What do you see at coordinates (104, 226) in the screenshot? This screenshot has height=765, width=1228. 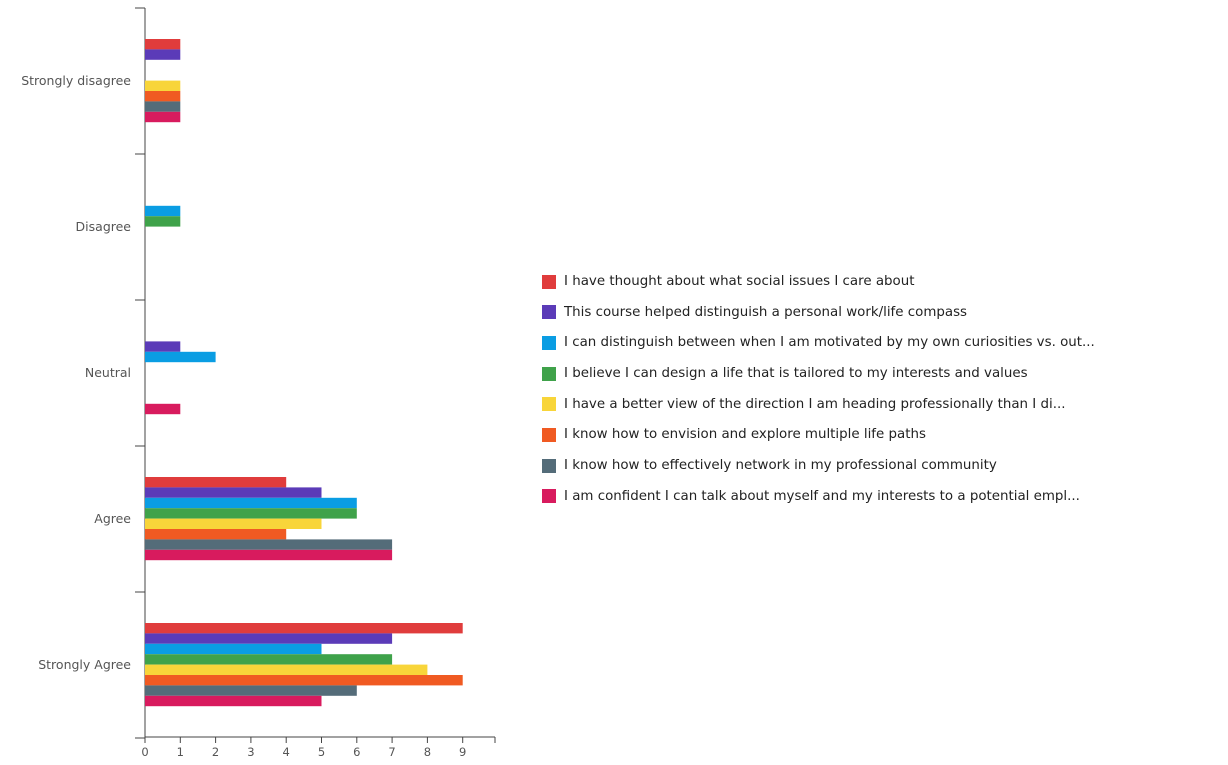 I see `y-category-label: Disagree` at bounding box center [104, 226].